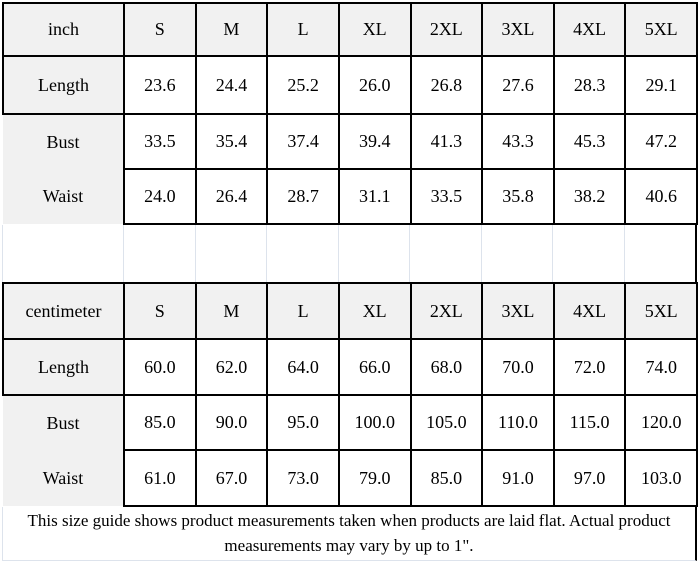 The width and height of the screenshot is (700, 562). Describe the element at coordinates (160, 367) in the screenshot. I see `measurement-value-cell: 60.0` at that location.